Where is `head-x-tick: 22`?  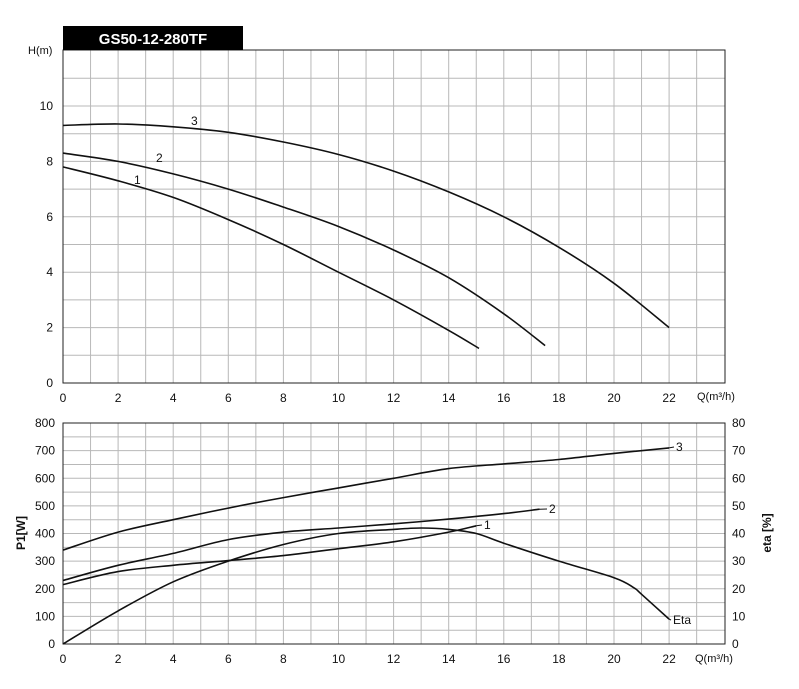
head-x-tick: 22 is located at coordinates (669, 398).